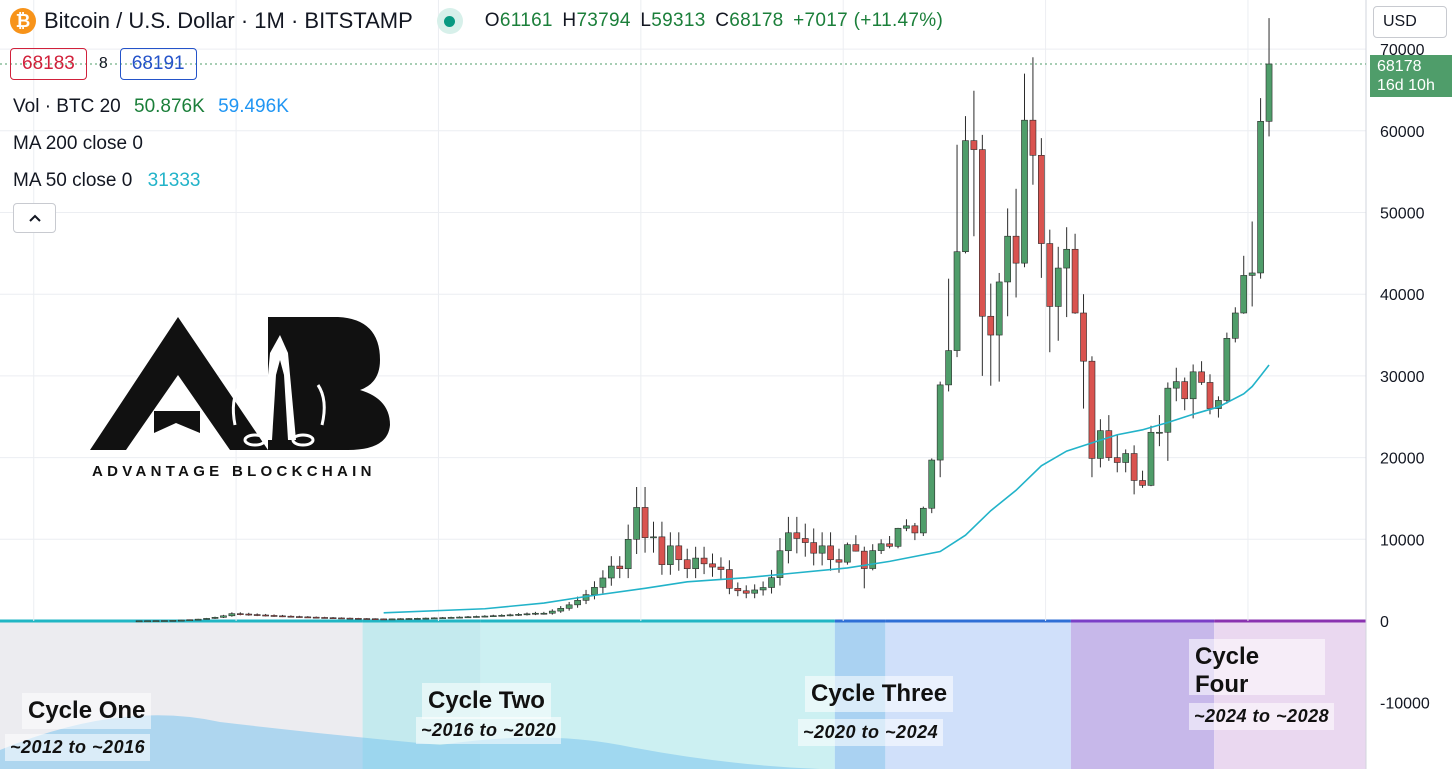  What do you see at coordinates (526, 20) in the screenshot?
I see `open-value: 61161` at bounding box center [526, 20].